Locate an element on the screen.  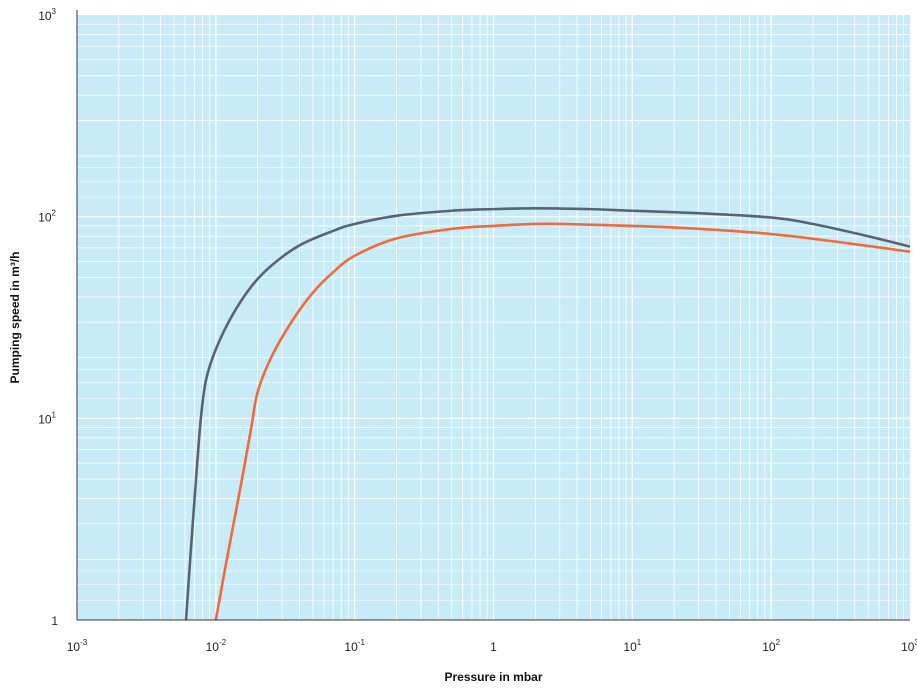
y-tick-label: 10¹ is located at coordinates (47, 418).